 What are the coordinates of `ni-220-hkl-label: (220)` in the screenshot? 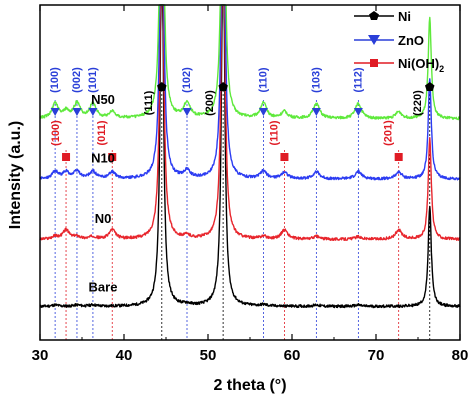 It's located at (418, 103).